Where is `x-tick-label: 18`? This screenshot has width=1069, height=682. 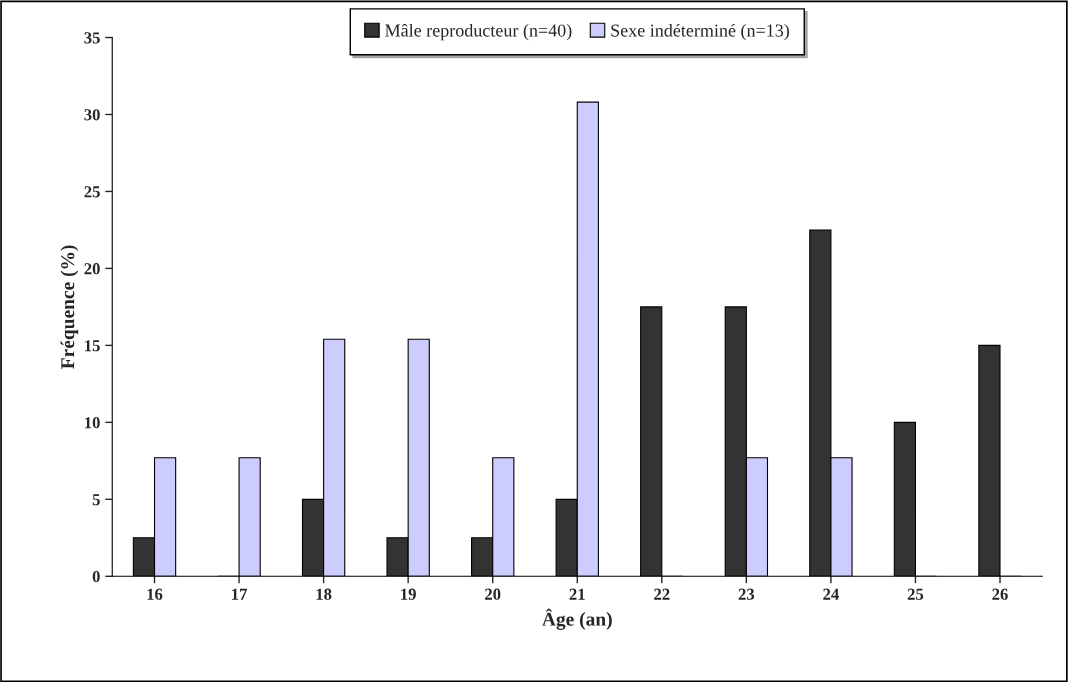
x-tick-label: 18 is located at coordinates (324, 594).